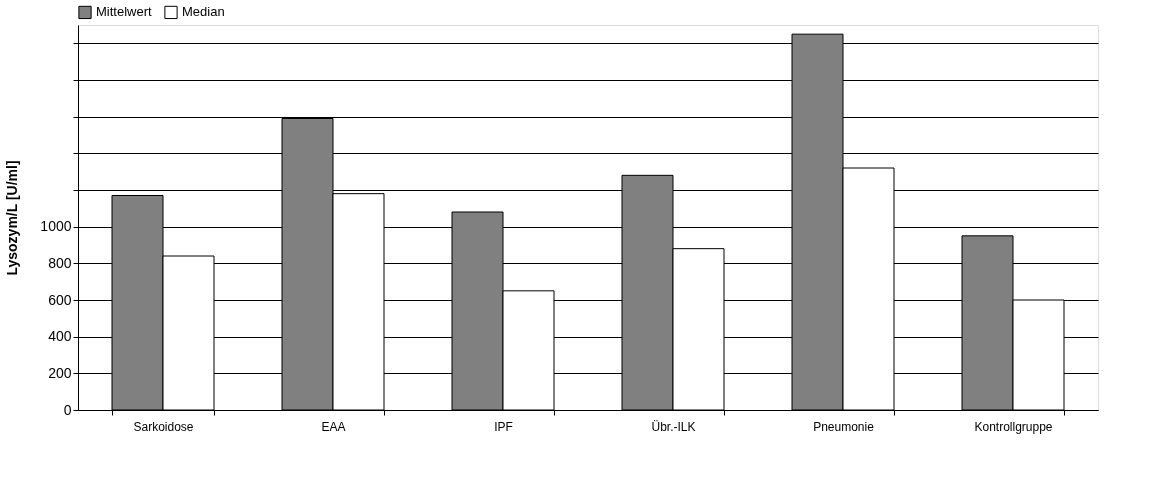 This screenshot has width=1171, height=479. I want to click on y-tick-label: 600, so click(60, 299).